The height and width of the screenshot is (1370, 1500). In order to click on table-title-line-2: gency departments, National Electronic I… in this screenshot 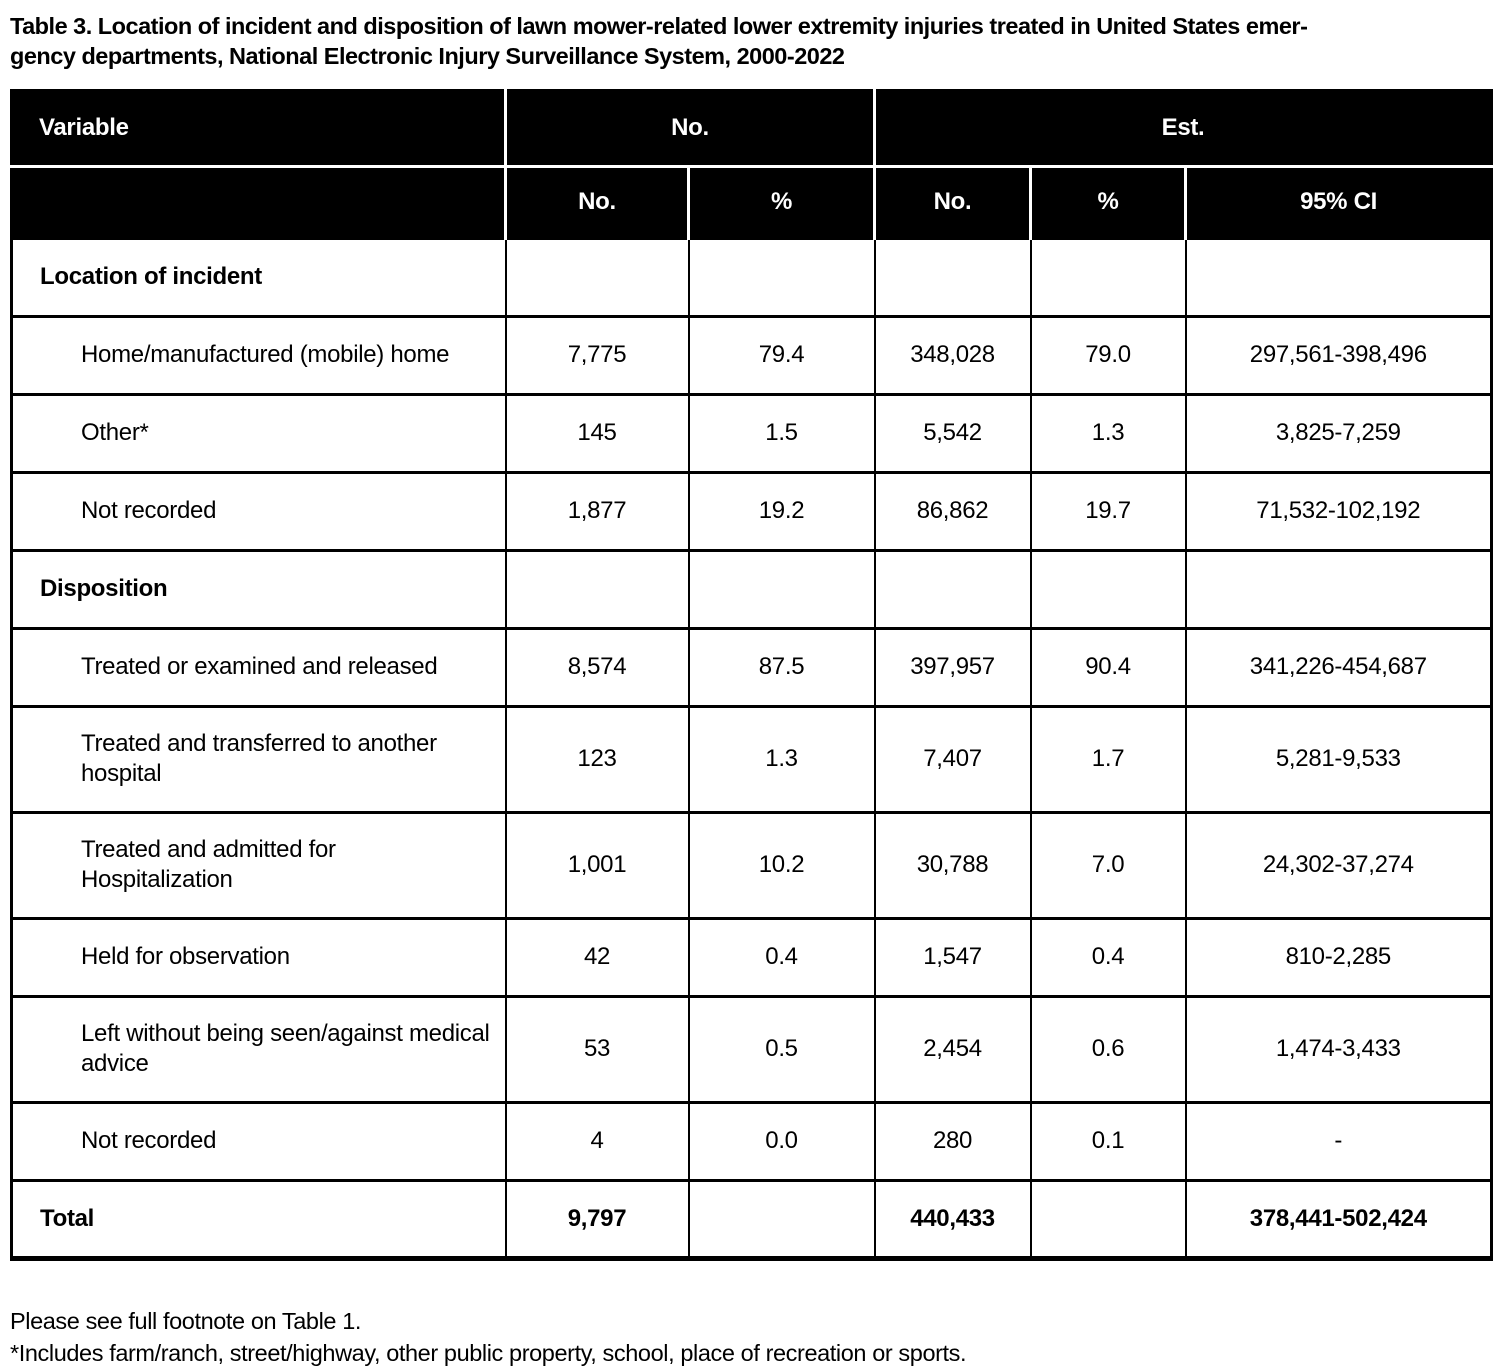, I will do `click(427, 55)`.